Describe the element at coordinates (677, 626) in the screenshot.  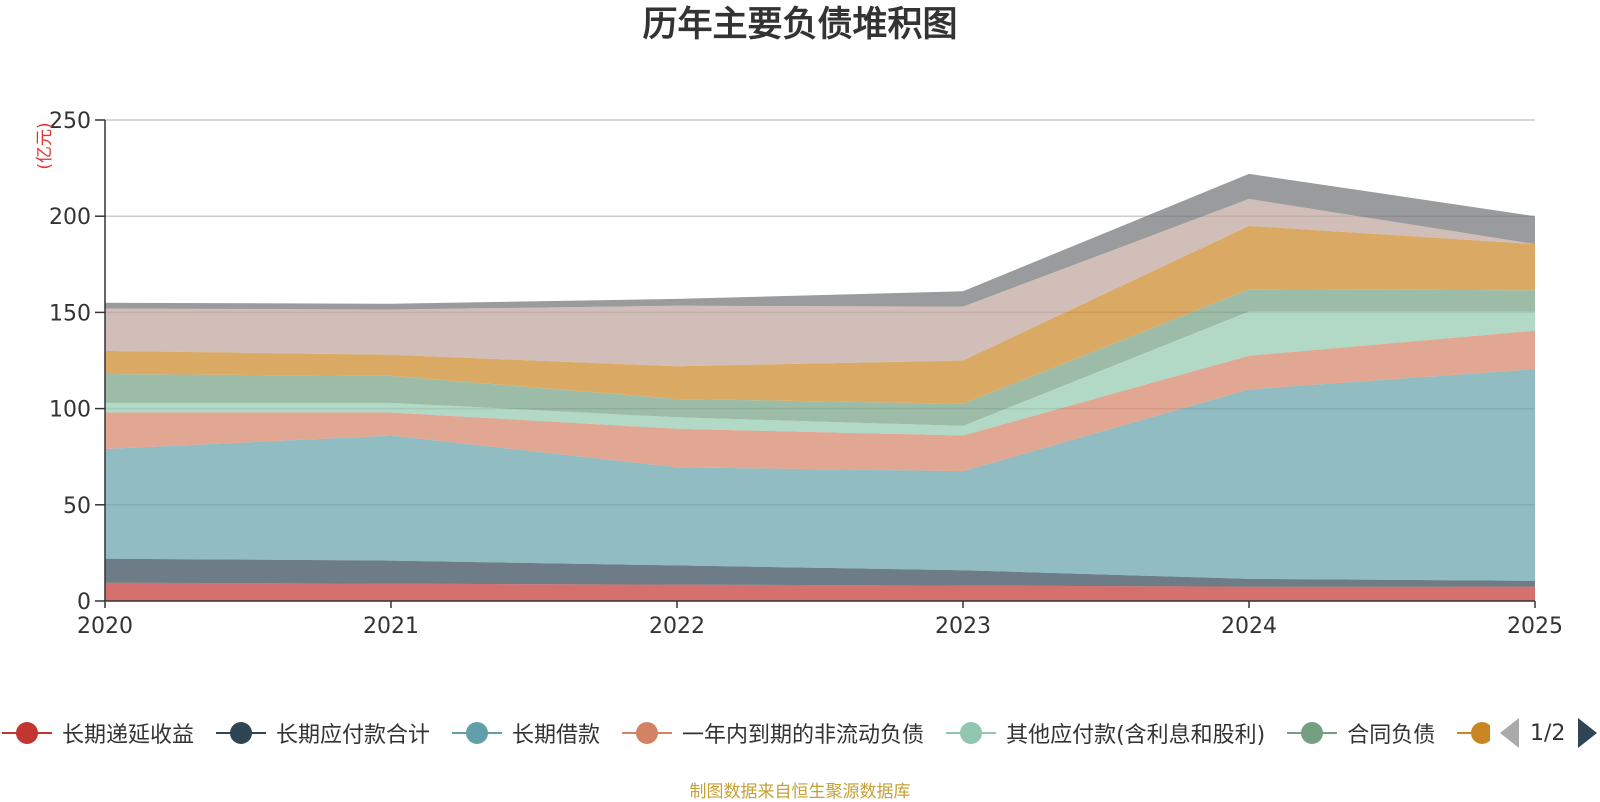
I see `x-tick-label: 2022` at that location.